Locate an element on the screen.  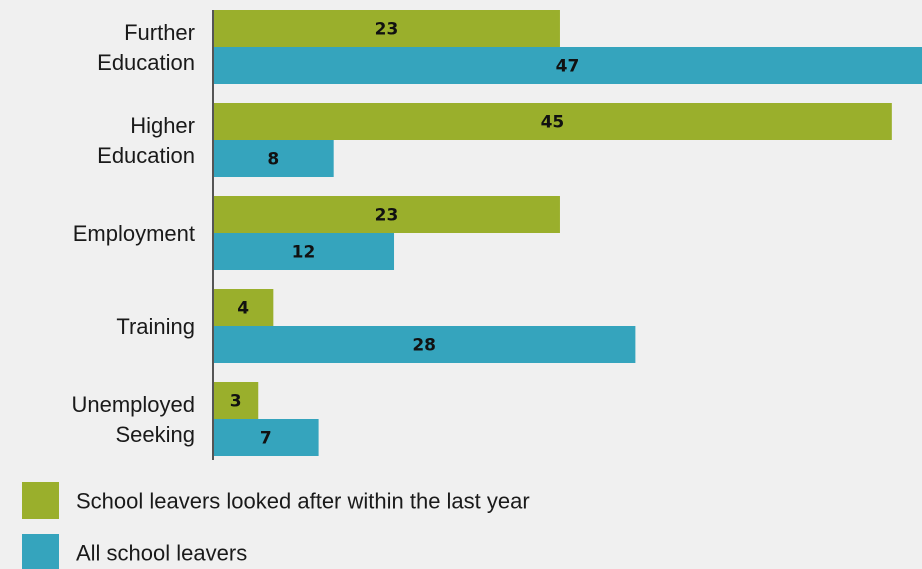
legend-label-series-2: All school leavers is located at coordinates (161, 553).